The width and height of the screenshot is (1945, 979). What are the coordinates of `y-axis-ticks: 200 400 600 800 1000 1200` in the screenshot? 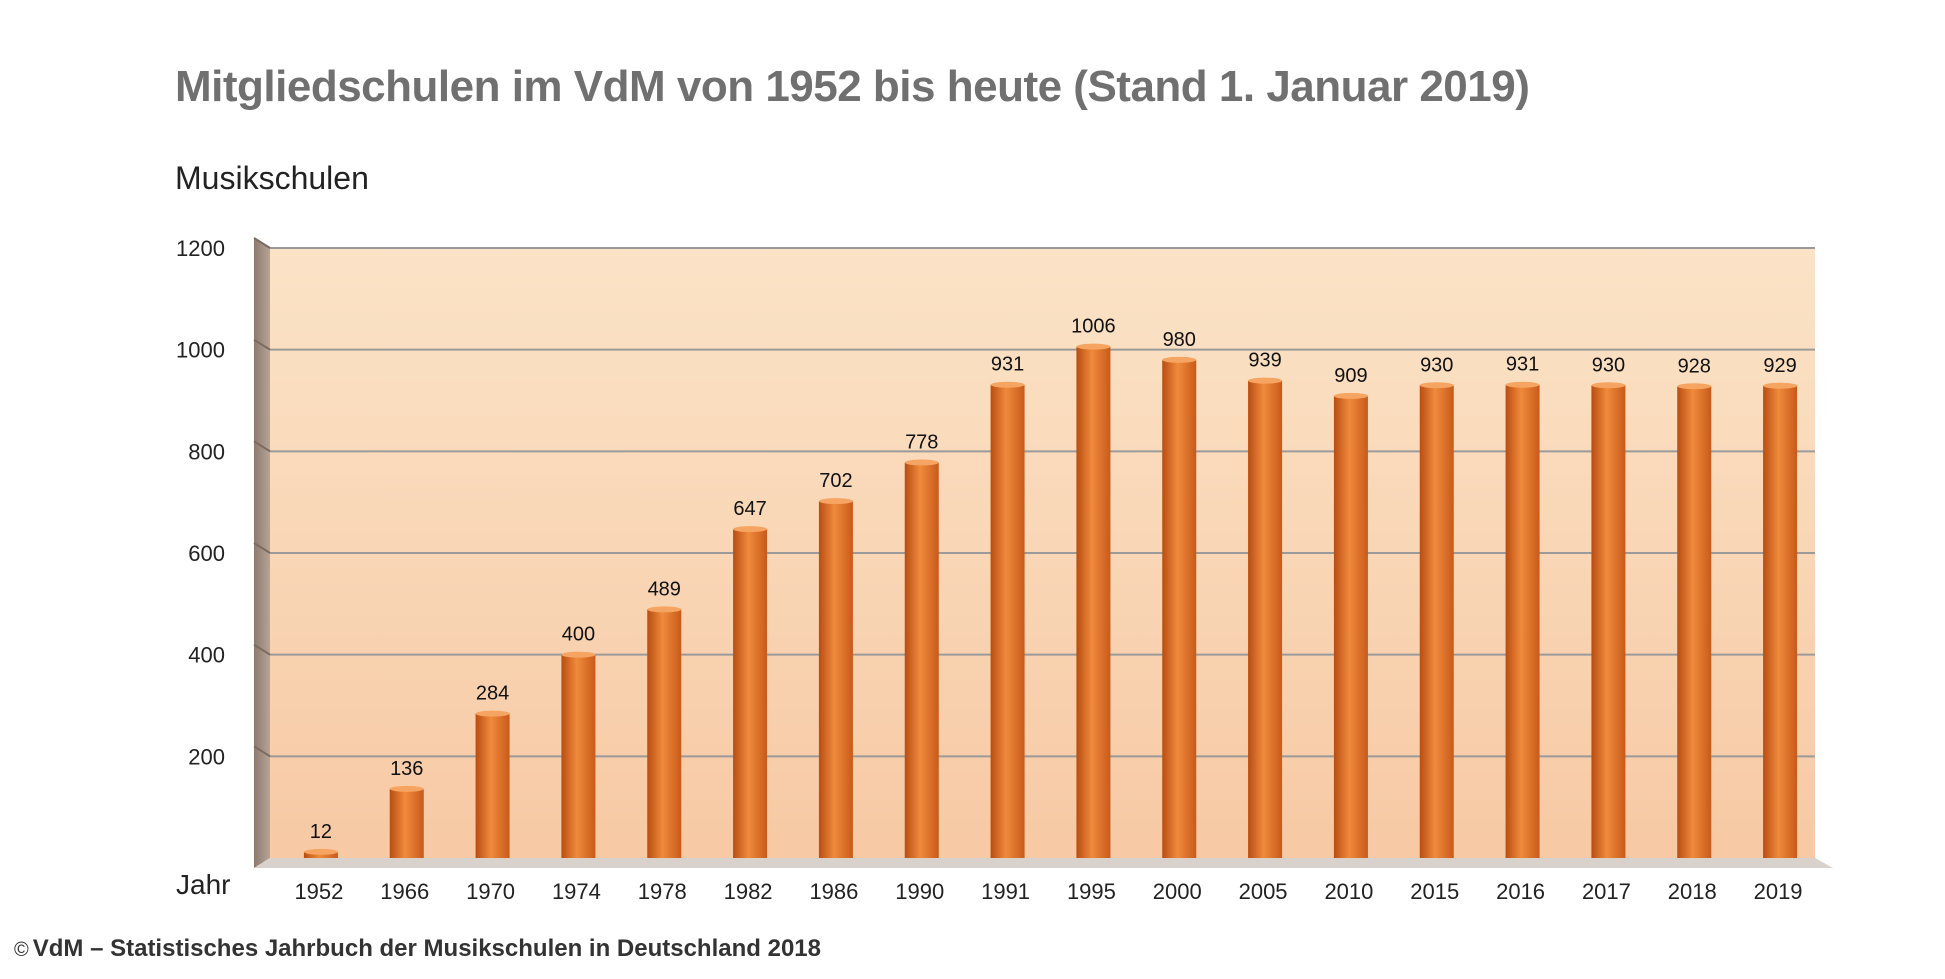 It's located at (200, 502).